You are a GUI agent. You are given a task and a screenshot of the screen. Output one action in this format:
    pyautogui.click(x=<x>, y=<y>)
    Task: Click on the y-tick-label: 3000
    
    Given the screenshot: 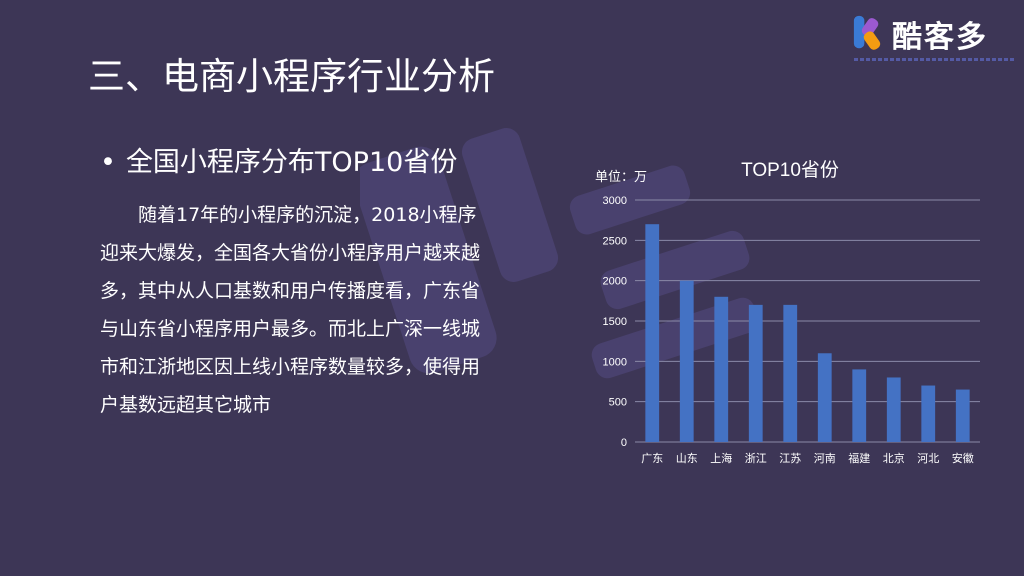 What is the action you would take?
    pyautogui.click(x=615, y=201)
    